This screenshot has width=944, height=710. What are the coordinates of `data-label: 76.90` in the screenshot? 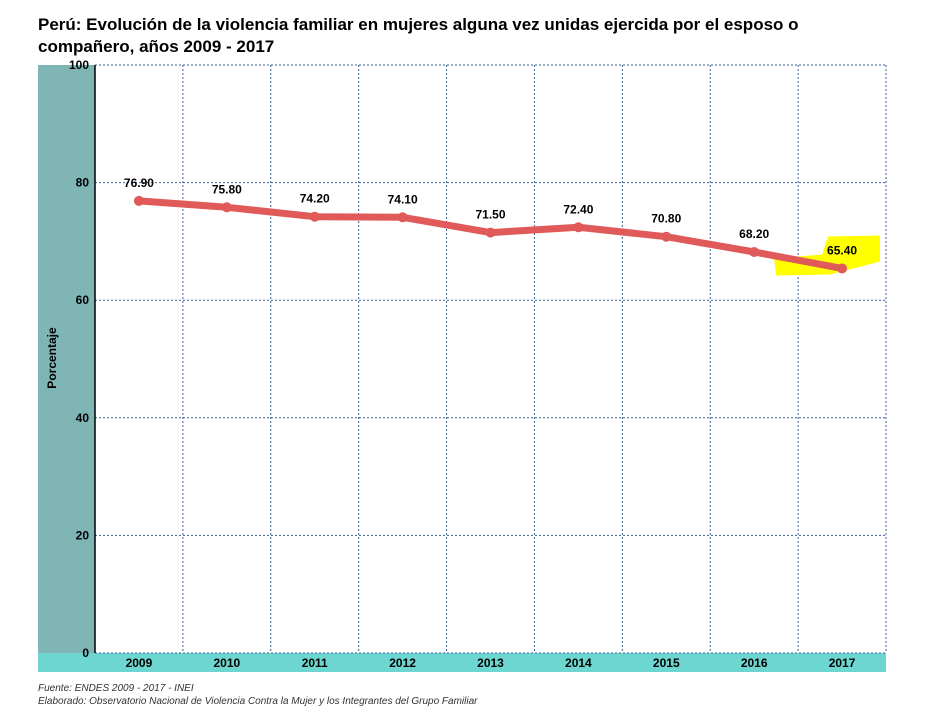 It's located at (139, 183).